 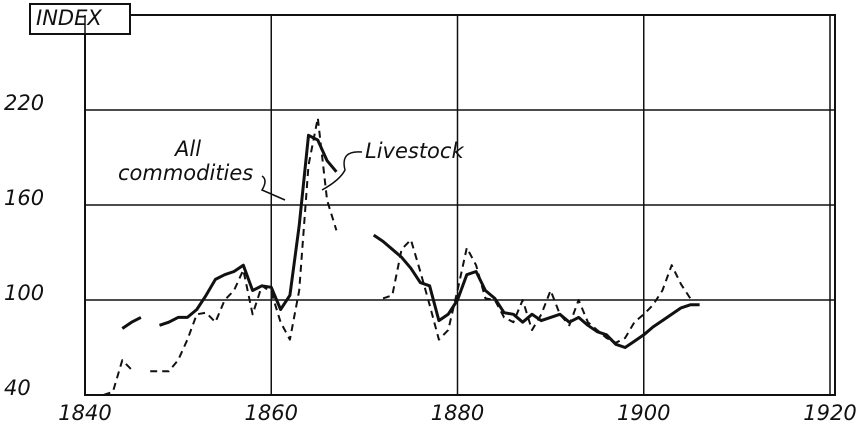 What do you see at coordinates (414, 151) in the screenshot?
I see `series-label: Livestock` at bounding box center [414, 151].